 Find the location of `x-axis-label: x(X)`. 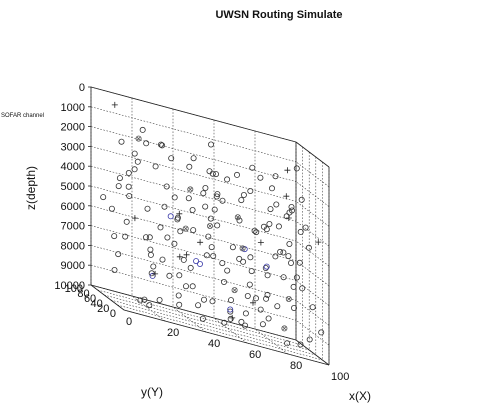

x-axis-label: x(X) is located at coordinates (360, 396).